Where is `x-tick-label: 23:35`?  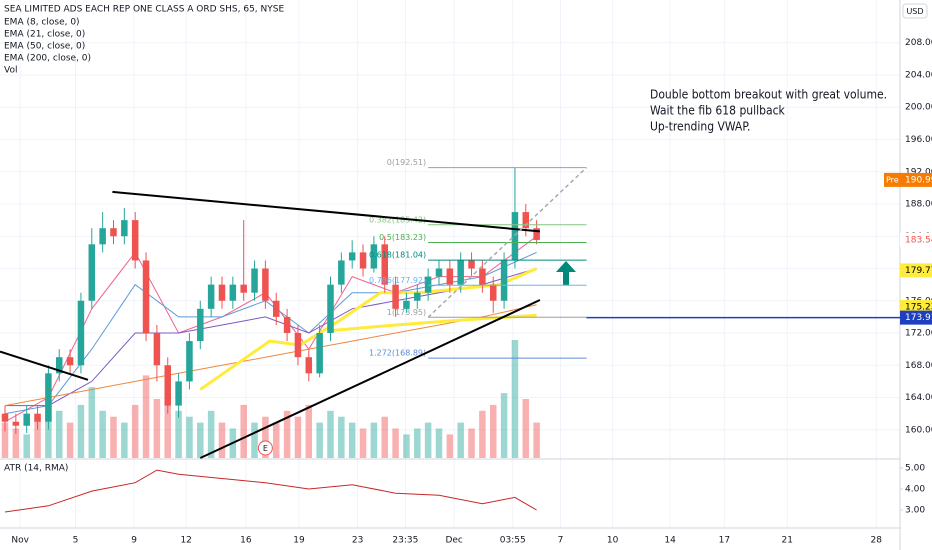
x-tick-label: 23:35 is located at coordinates (405, 541).